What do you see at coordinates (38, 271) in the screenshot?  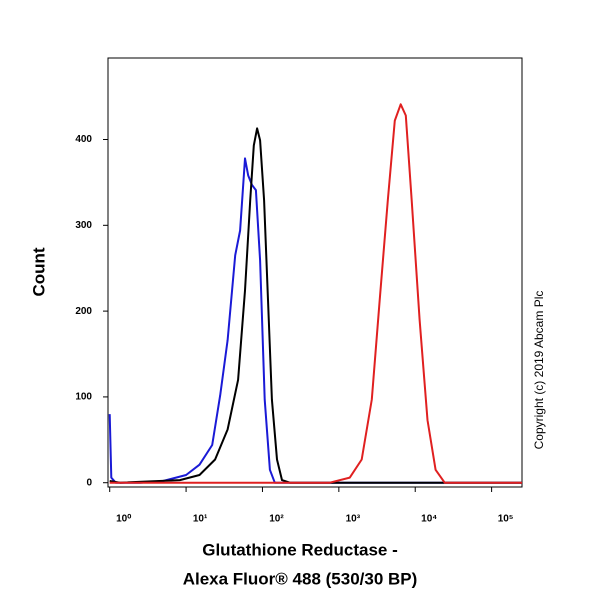 I see `y-axis-label: Count` at bounding box center [38, 271].